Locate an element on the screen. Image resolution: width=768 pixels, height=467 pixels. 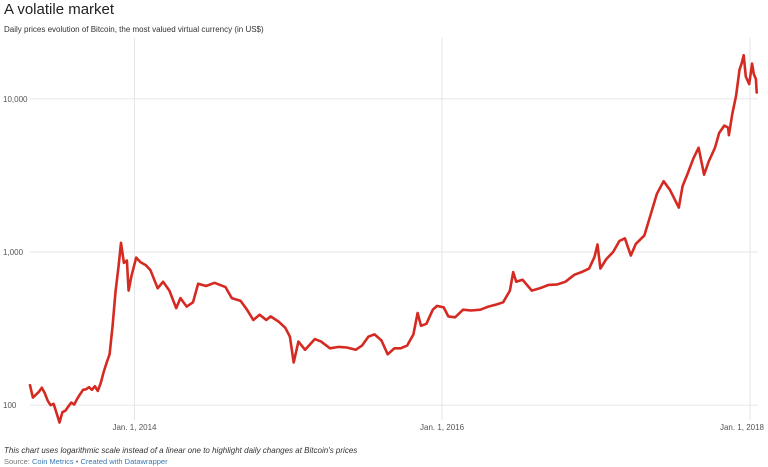
x-tick-label: Jan. 1, 2018 is located at coordinates (742, 427).